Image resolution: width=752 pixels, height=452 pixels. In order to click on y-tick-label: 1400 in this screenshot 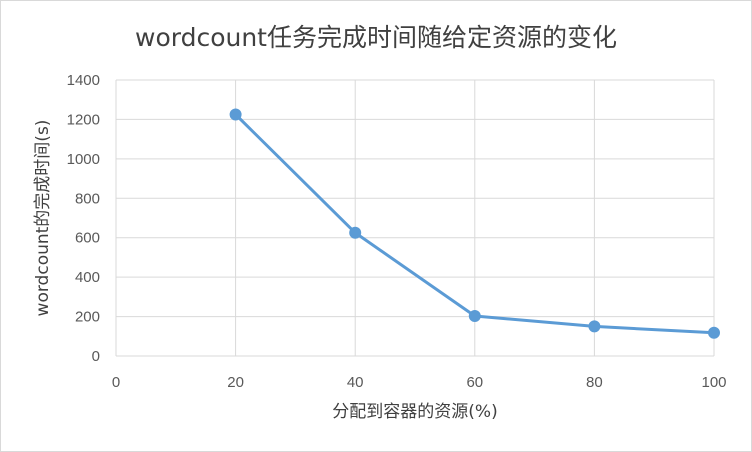, I will do `click(83, 80)`.